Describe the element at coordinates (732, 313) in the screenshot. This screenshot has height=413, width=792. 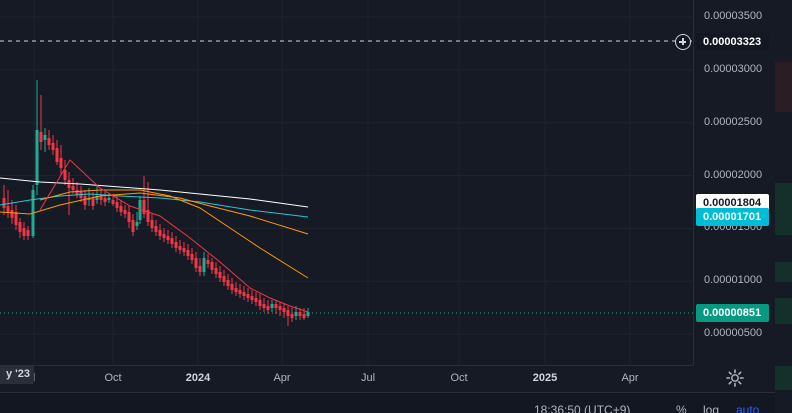
I see `last-price-label: 0.00000851` at that location.